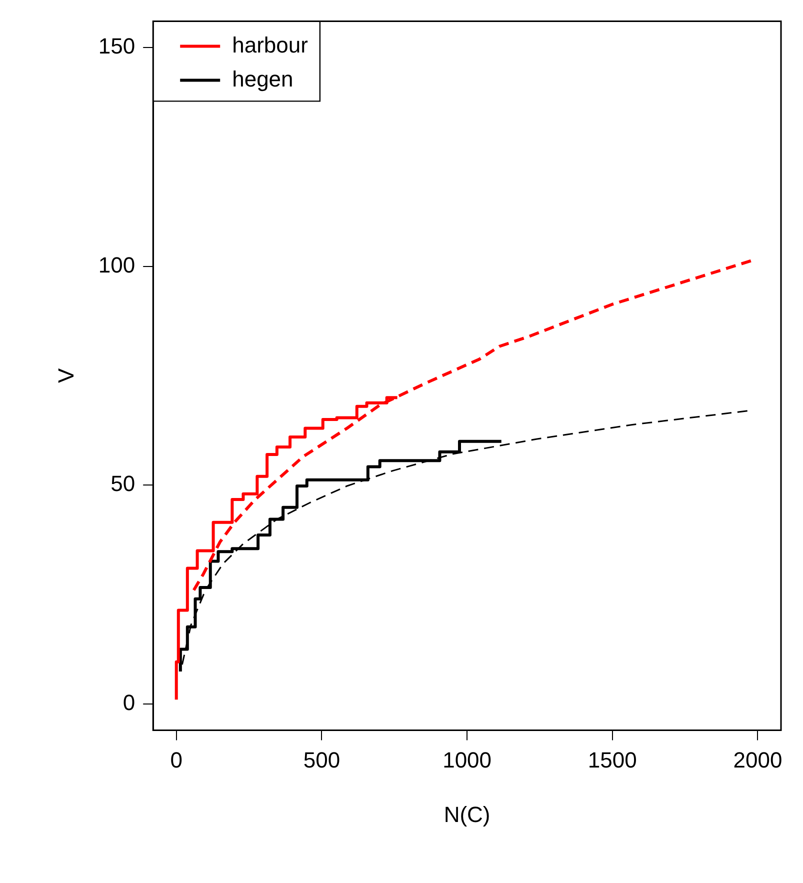 The image size is (803, 883). I want to click on y-axis-title: V, so click(65, 376).